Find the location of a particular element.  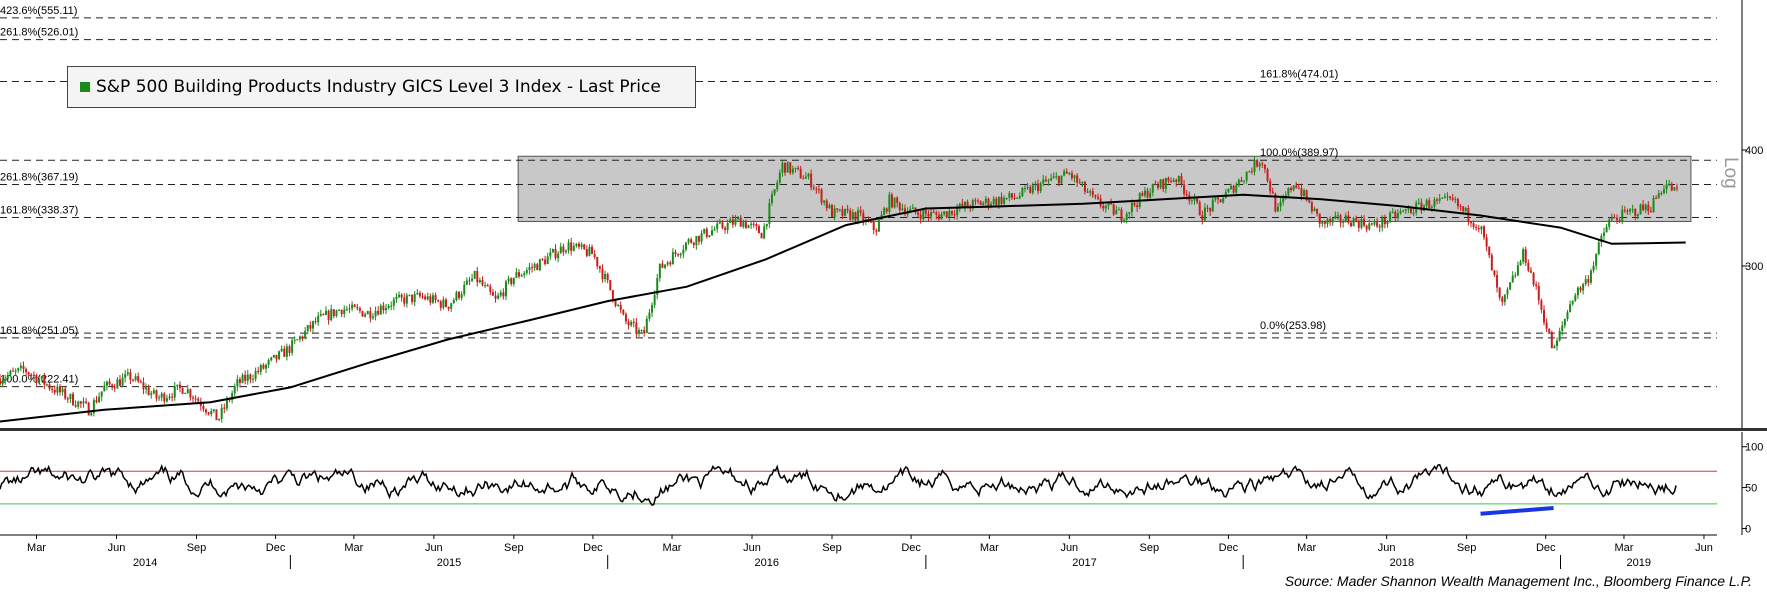

fib-level-label: 100.0%(389.97) is located at coordinates (1299, 153).